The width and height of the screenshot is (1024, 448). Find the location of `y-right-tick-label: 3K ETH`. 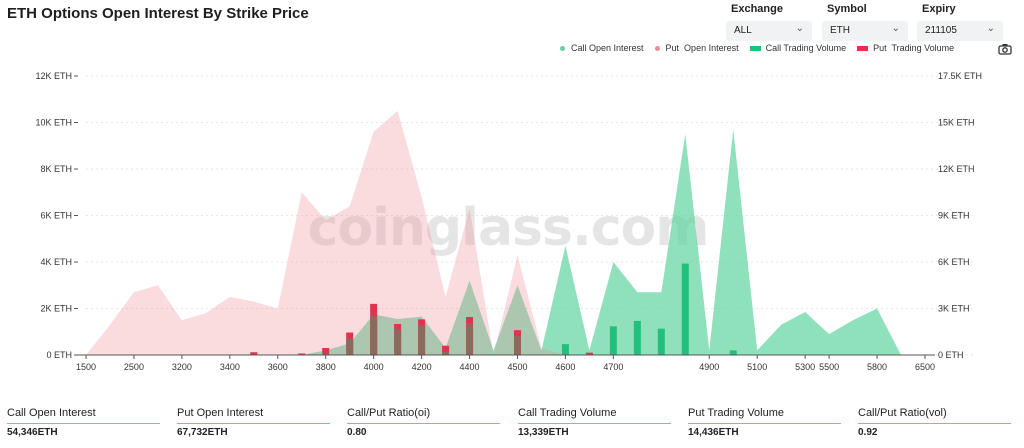

y-right-tick-label: 3K ETH is located at coordinates (954, 309).